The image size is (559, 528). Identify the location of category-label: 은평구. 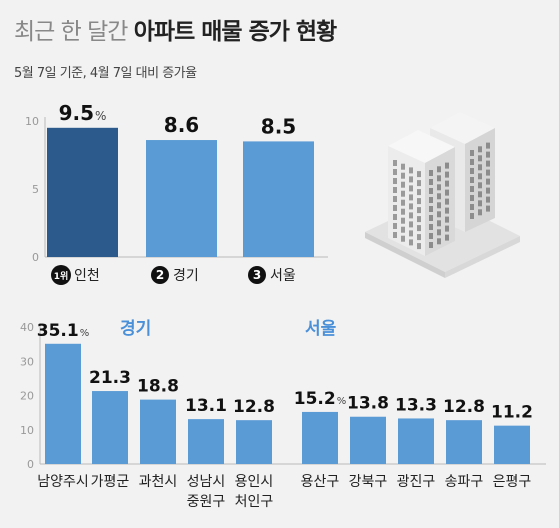
(512, 482).